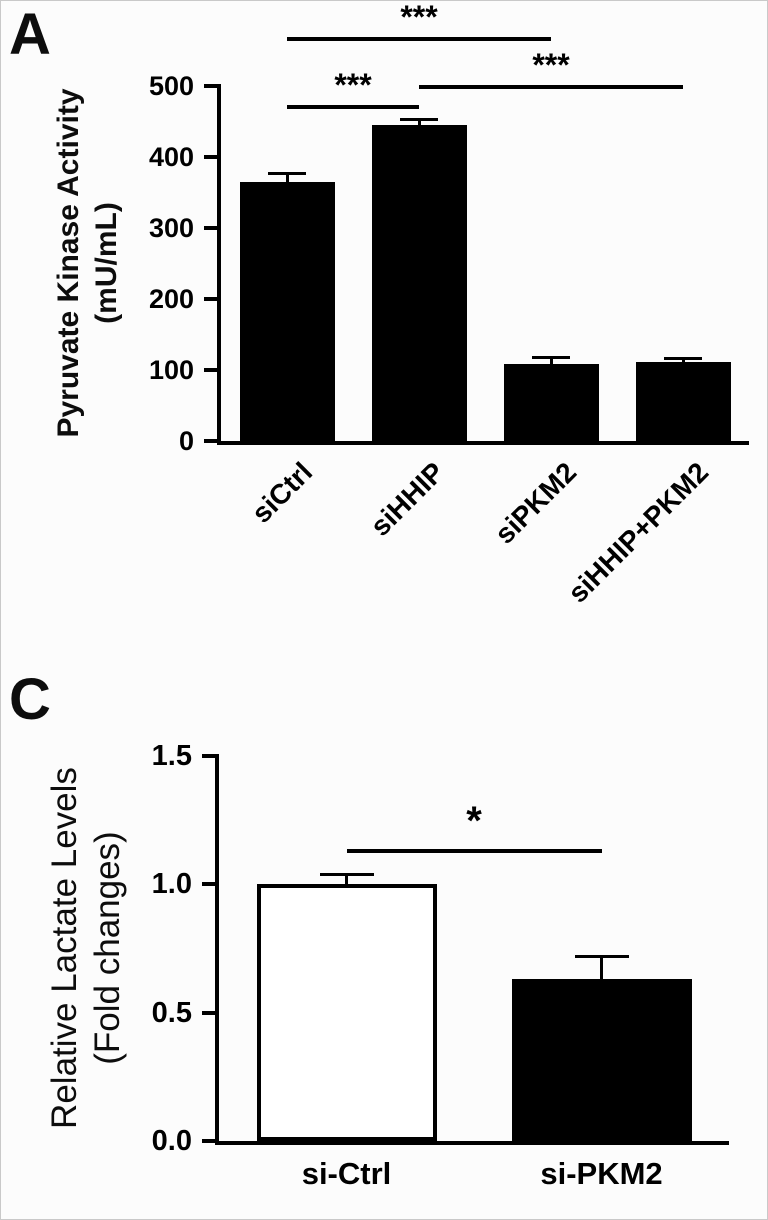 The image size is (768, 1220). Describe the element at coordinates (474, 821) in the screenshot. I see `significance-stars: *` at that location.